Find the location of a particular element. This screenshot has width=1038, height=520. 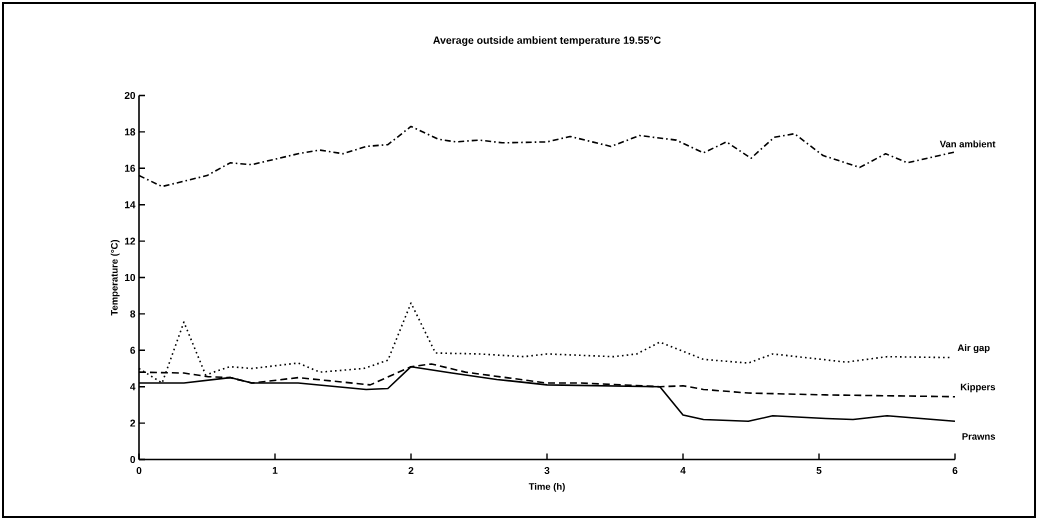

y-tick-label: 4 is located at coordinates (133, 387).